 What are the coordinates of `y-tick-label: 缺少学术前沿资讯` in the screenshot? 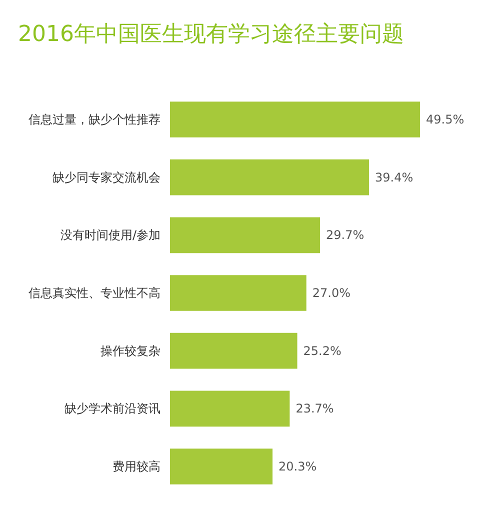 It's located at (112, 409).